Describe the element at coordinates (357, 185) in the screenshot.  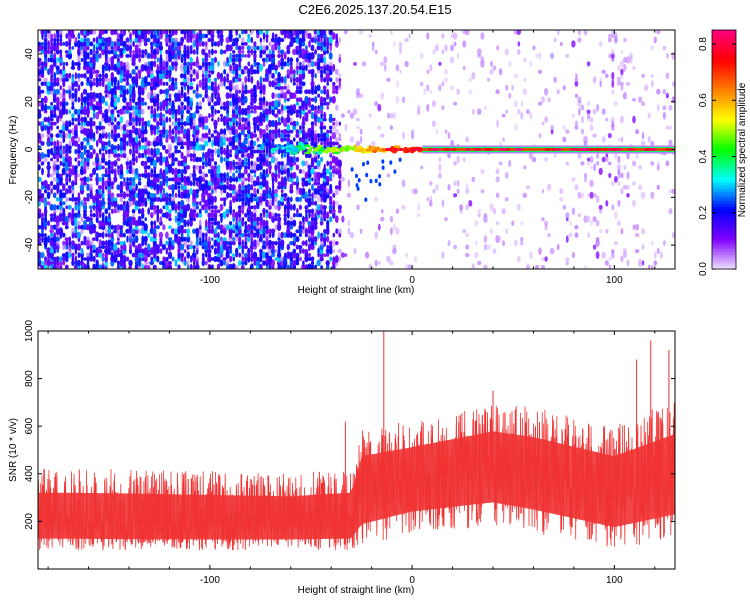
I see `tone-branch-blob` at that location.